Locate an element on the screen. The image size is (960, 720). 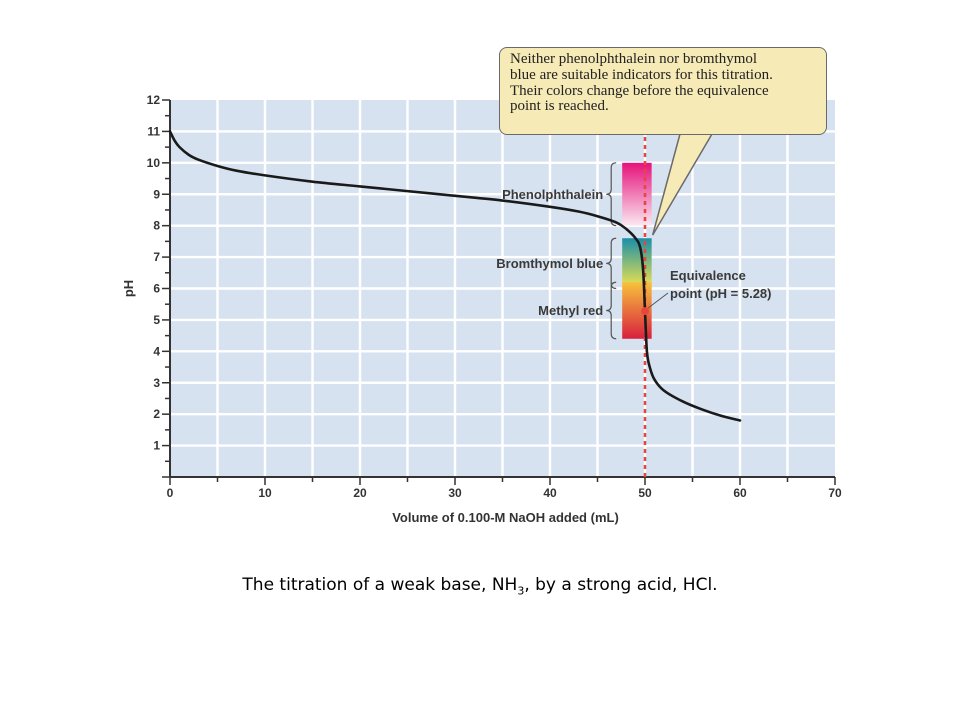
x-tick-label: 60 is located at coordinates (740, 493).